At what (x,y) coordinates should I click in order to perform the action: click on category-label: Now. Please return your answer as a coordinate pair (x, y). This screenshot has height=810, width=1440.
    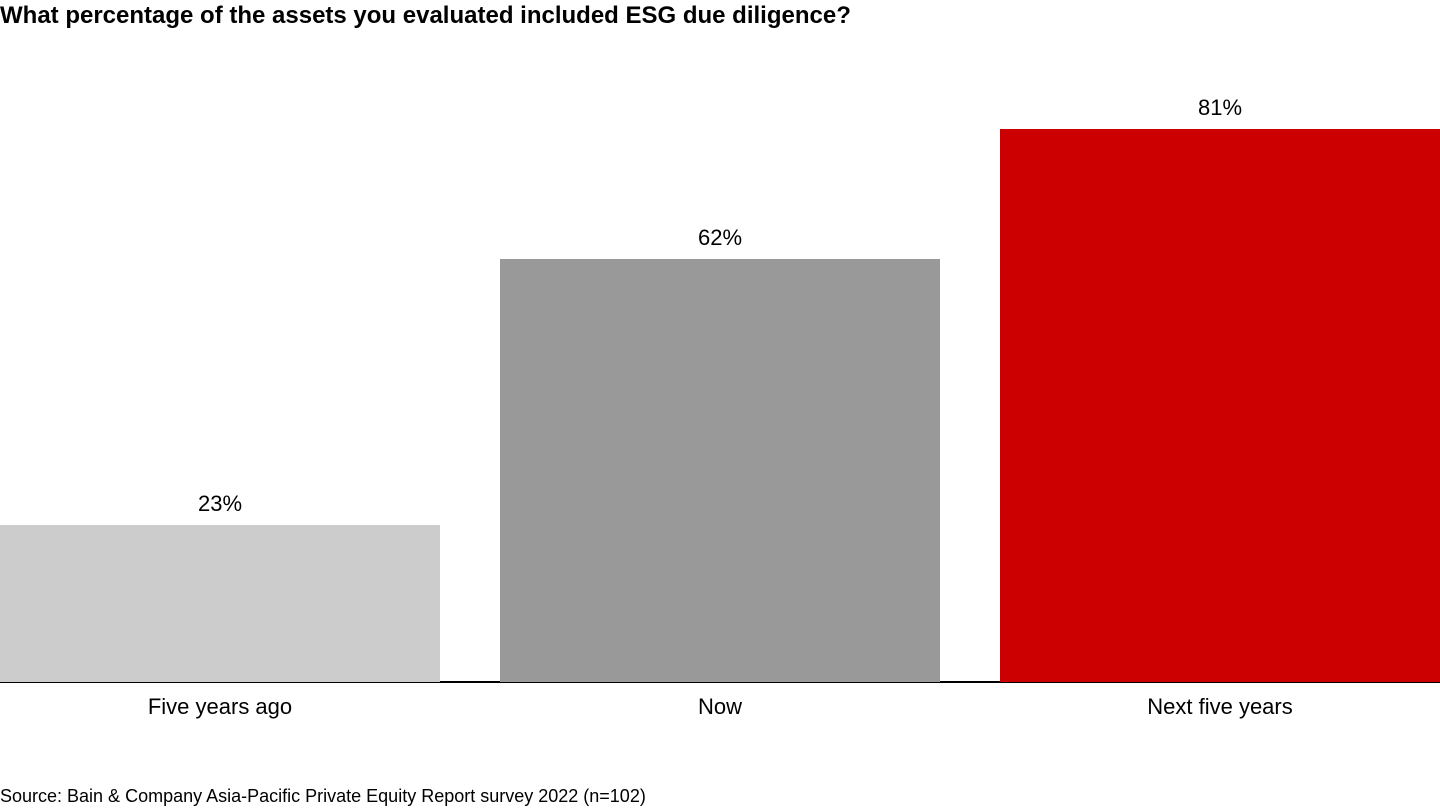
    Looking at the image, I should click on (719, 706).